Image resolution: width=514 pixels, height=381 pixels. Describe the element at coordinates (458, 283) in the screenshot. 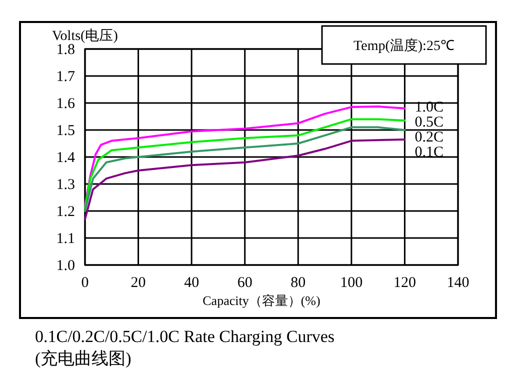

I see `x-tick-label: 140` at that location.